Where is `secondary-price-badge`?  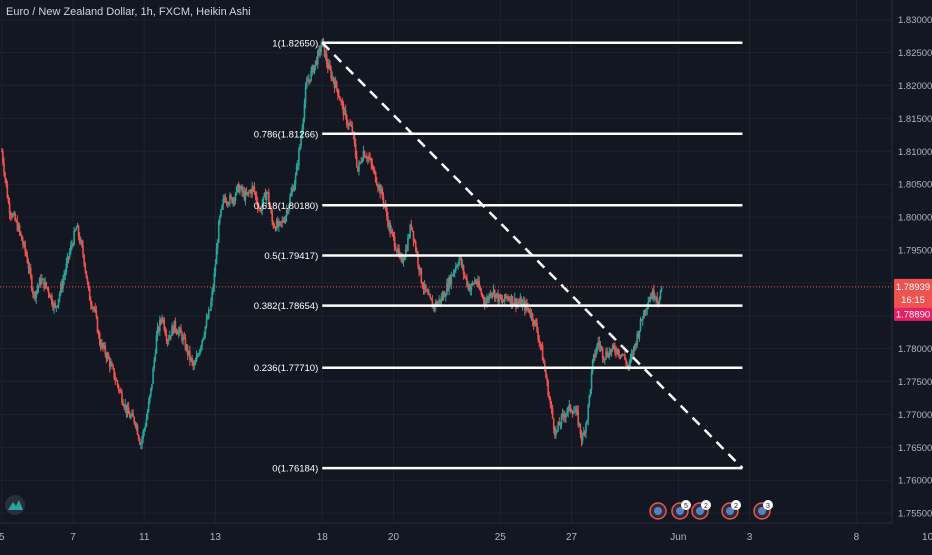 secondary-price-badge is located at coordinates (913, 314).